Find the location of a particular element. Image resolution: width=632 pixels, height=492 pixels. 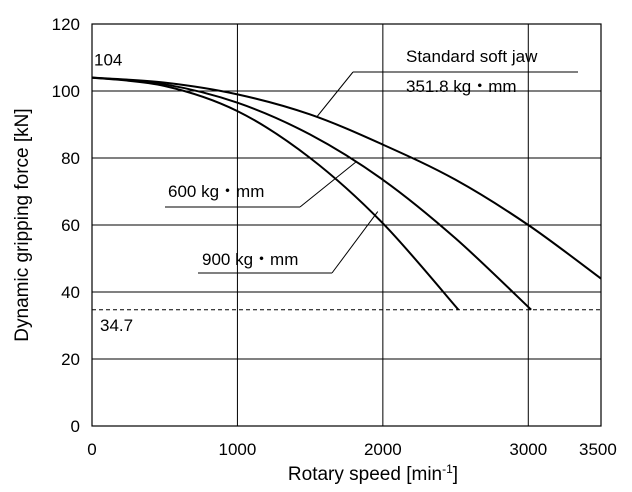

y-tick-label: 0 is located at coordinates (75, 426).